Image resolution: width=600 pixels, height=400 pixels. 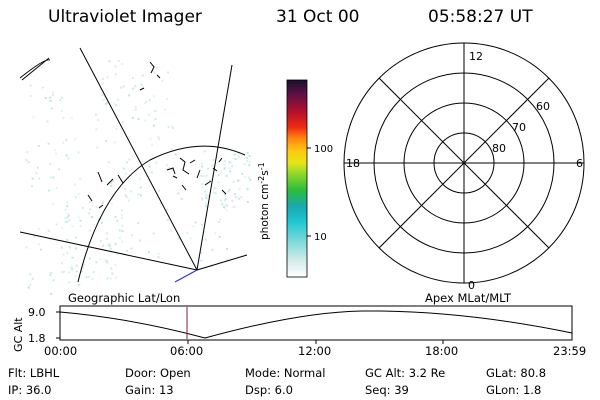 What do you see at coordinates (149, 390) in the screenshot?
I see `gain-info: Gain: 13` at bounding box center [149, 390].